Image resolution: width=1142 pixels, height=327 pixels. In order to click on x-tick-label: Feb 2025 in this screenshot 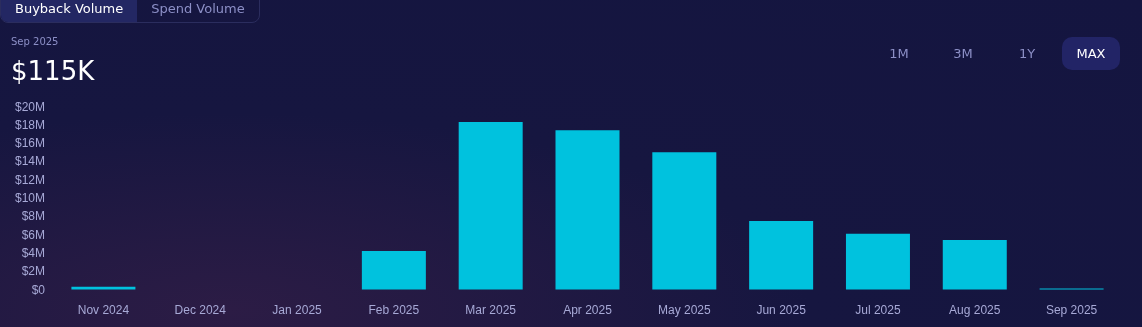, I will do `click(394, 309)`.